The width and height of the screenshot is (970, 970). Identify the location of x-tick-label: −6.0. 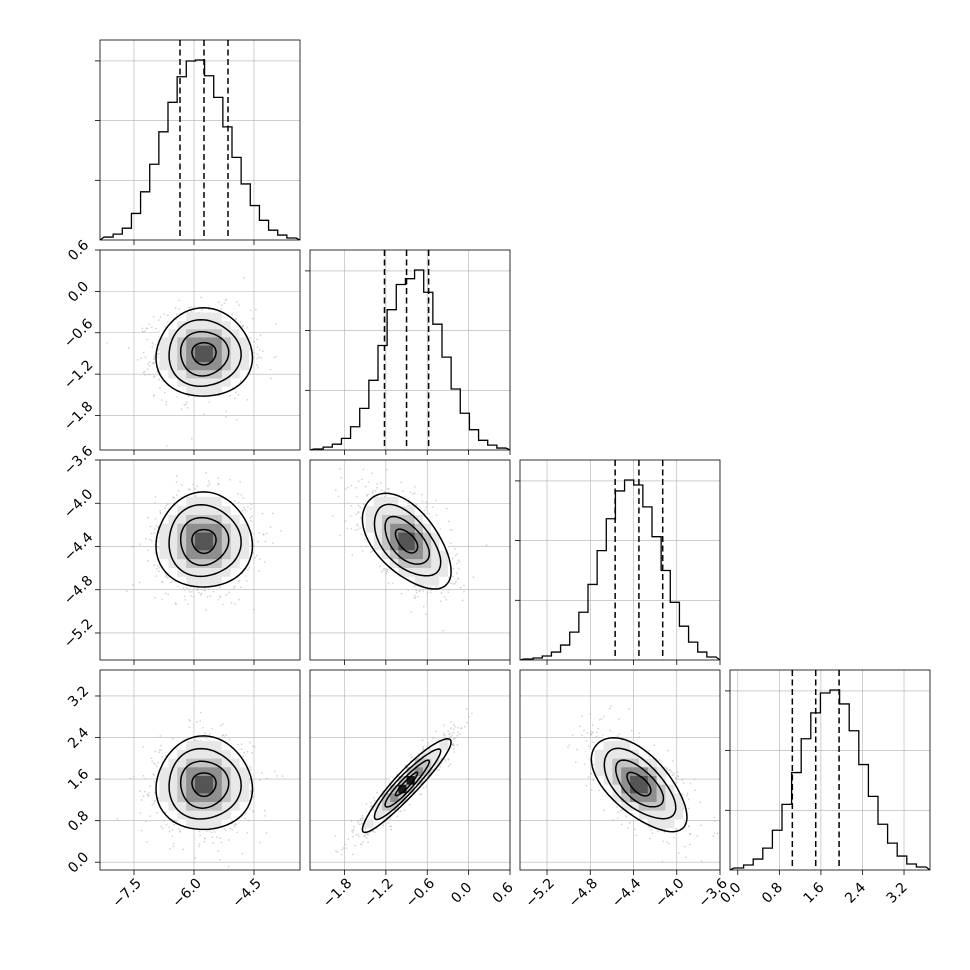
(186, 892).